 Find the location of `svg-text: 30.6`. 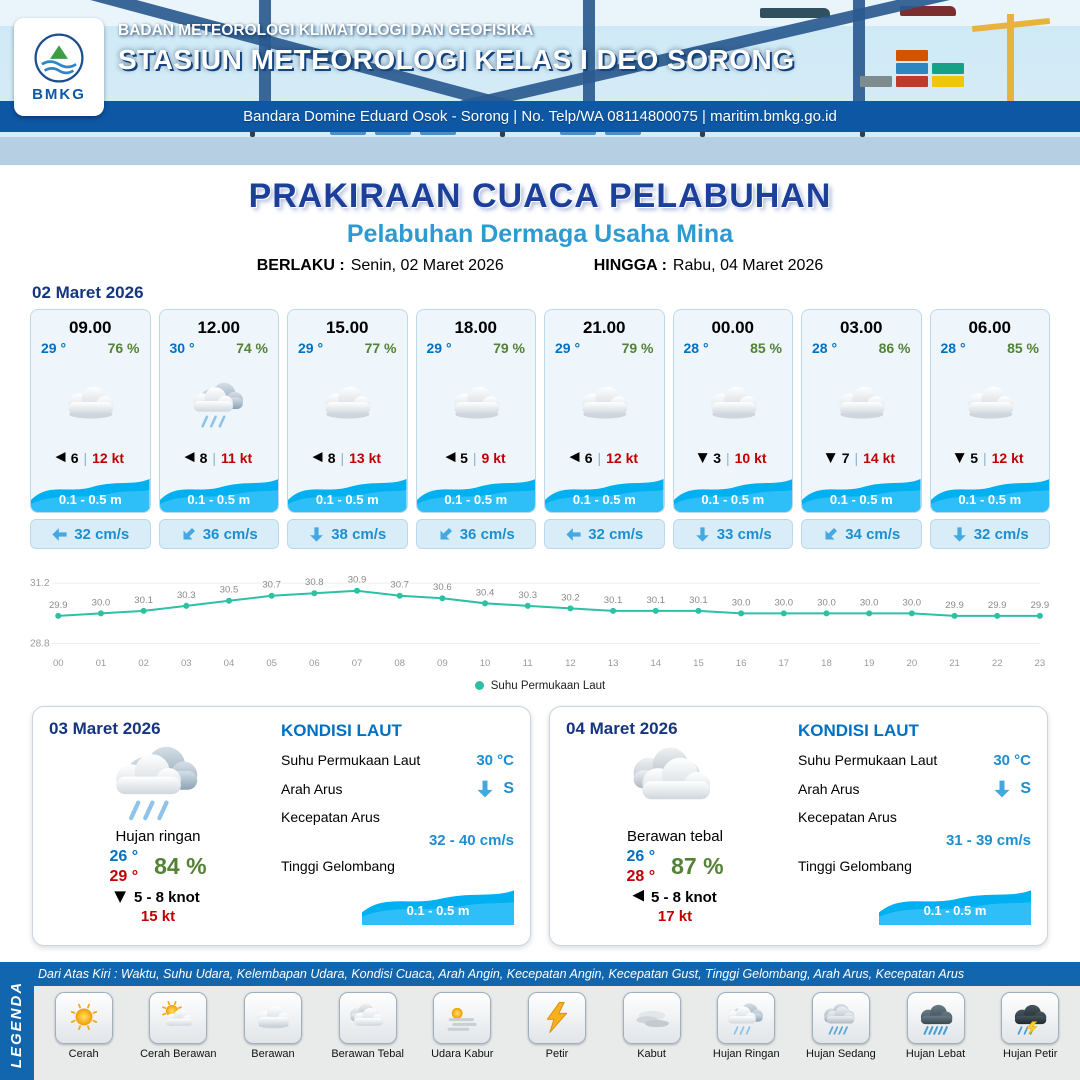

svg-text: 30.6 is located at coordinates (442, 587).